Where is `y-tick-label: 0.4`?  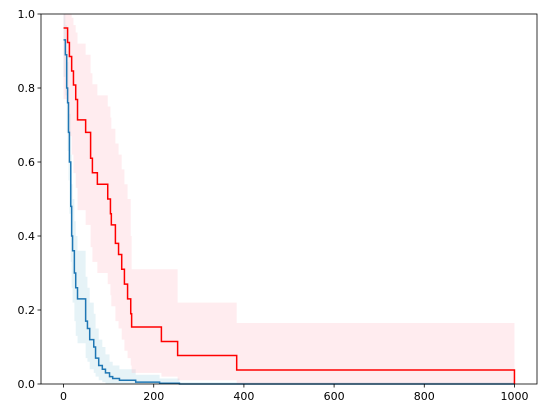
y-tick-label: 0.4 is located at coordinates (27, 236).